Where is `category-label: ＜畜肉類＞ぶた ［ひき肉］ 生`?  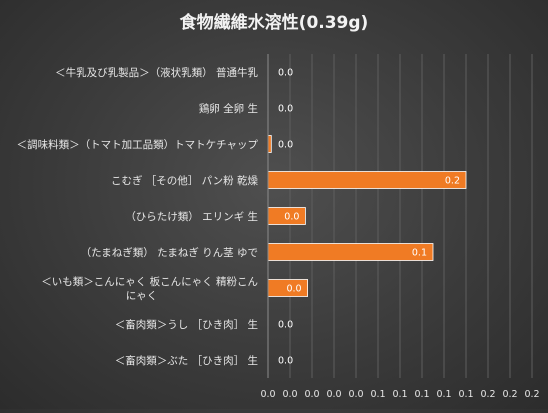
category-label: ＜畜肉類＞ぶた ［ひき肉］ 生 is located at coordinates (186, 360).